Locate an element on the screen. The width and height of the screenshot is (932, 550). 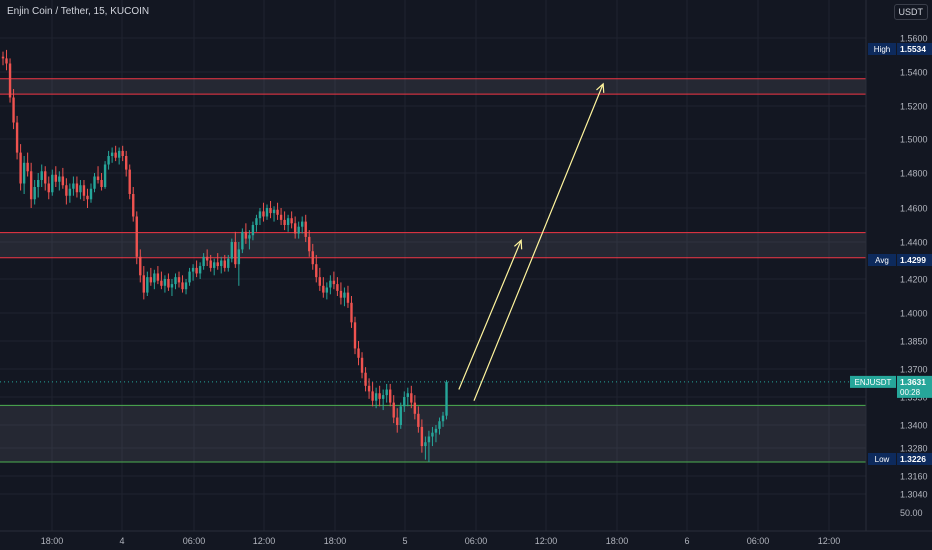
arrow-layer is located at coordinates (531, 241).